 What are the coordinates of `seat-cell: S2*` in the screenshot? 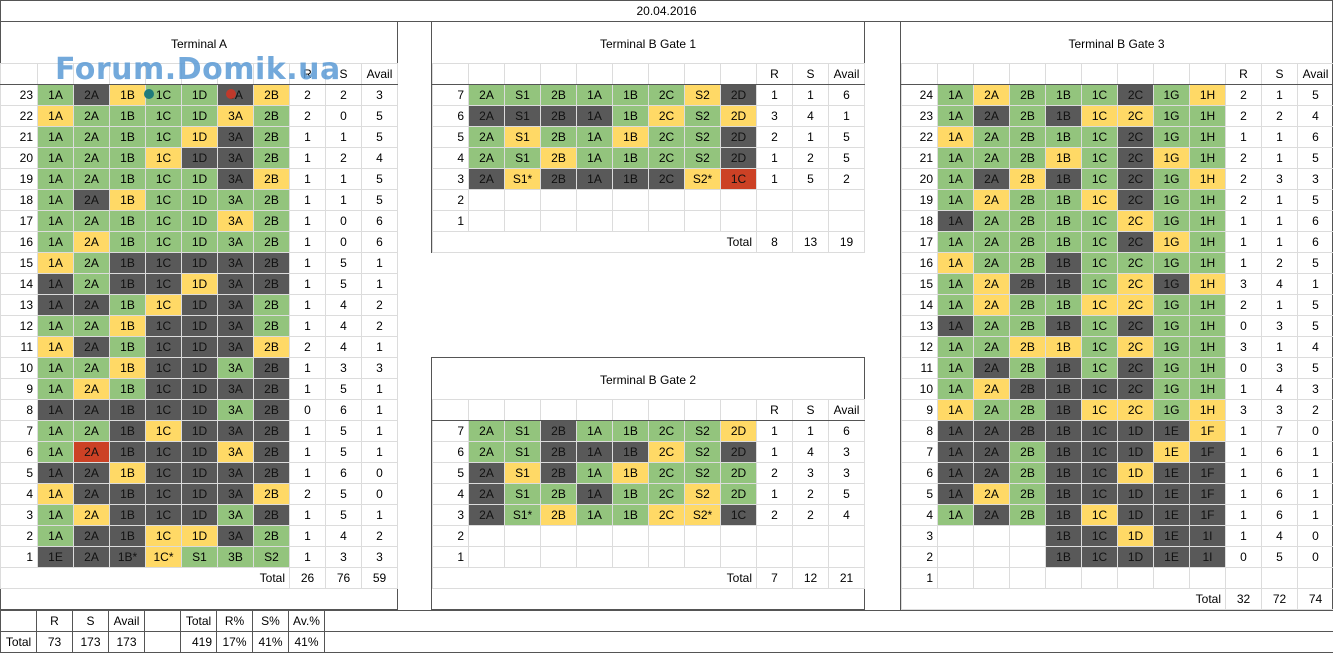 It's located at (703, 179).